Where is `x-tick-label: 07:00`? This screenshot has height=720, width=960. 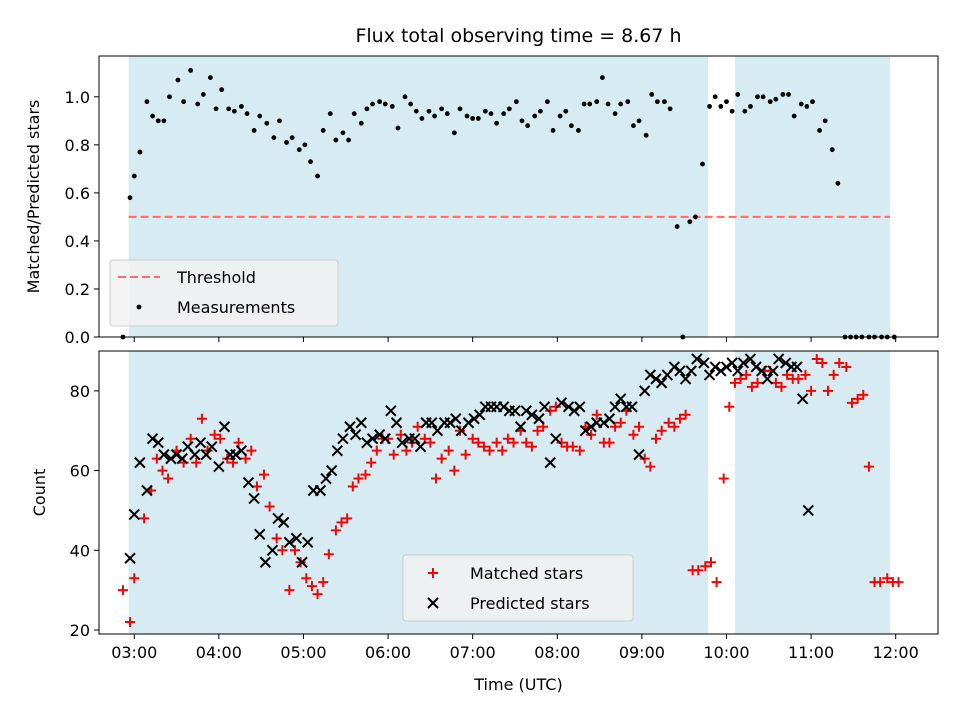
x-tick-label: 07:00 is located at coordinates (473, 652).